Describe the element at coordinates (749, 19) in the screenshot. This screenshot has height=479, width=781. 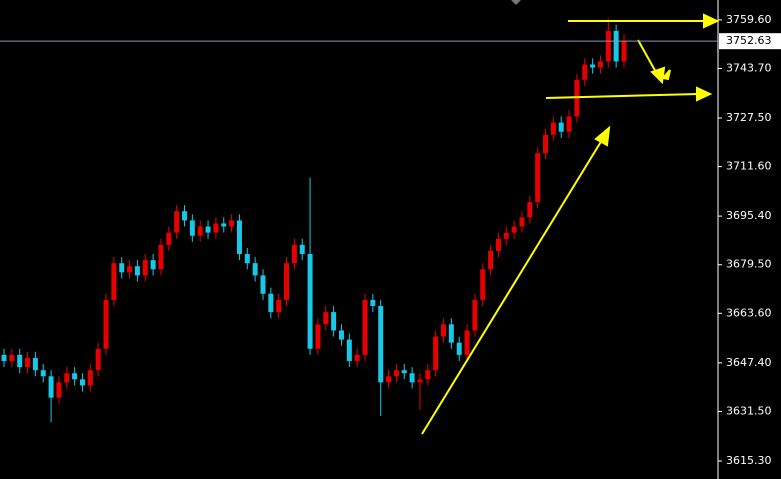
I see `y-tick-label: 3759.60` at that location.